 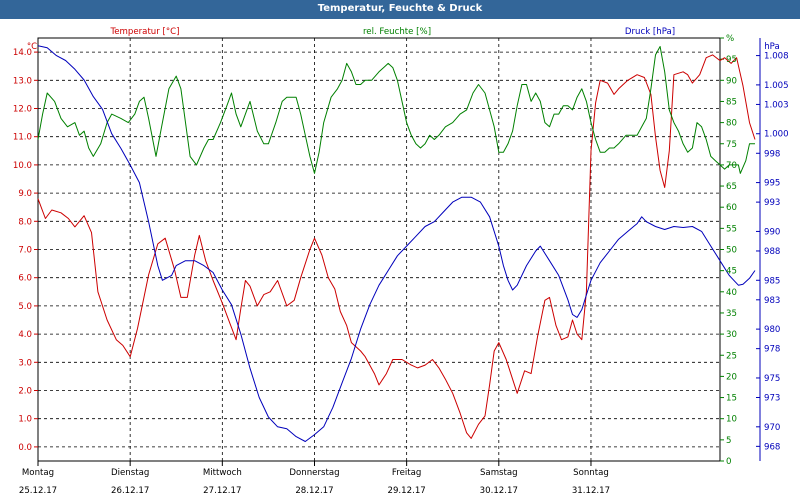 I want to click on temperature-tick-label: 2.0, so click(x=25, y=392).